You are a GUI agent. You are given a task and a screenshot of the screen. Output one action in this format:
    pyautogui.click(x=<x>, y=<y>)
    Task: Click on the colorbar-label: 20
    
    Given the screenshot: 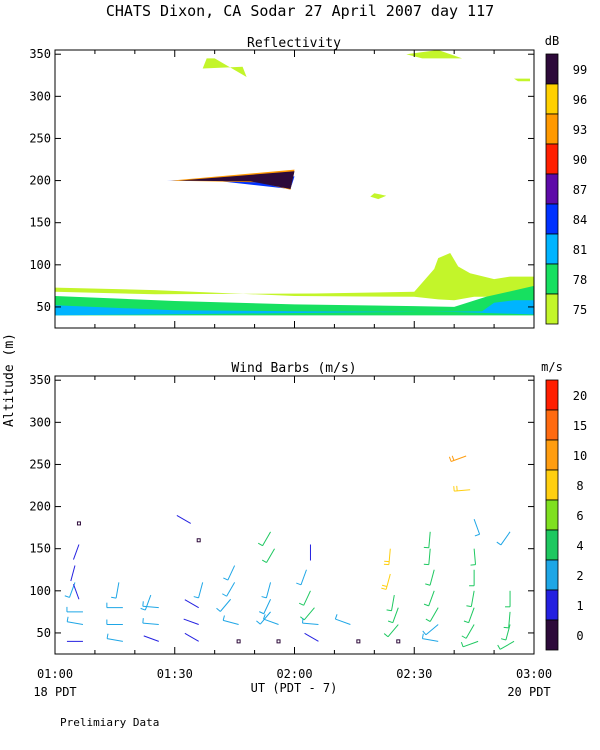 What is the action you would take?
    pyautogui.click(x=580, y=396)
    